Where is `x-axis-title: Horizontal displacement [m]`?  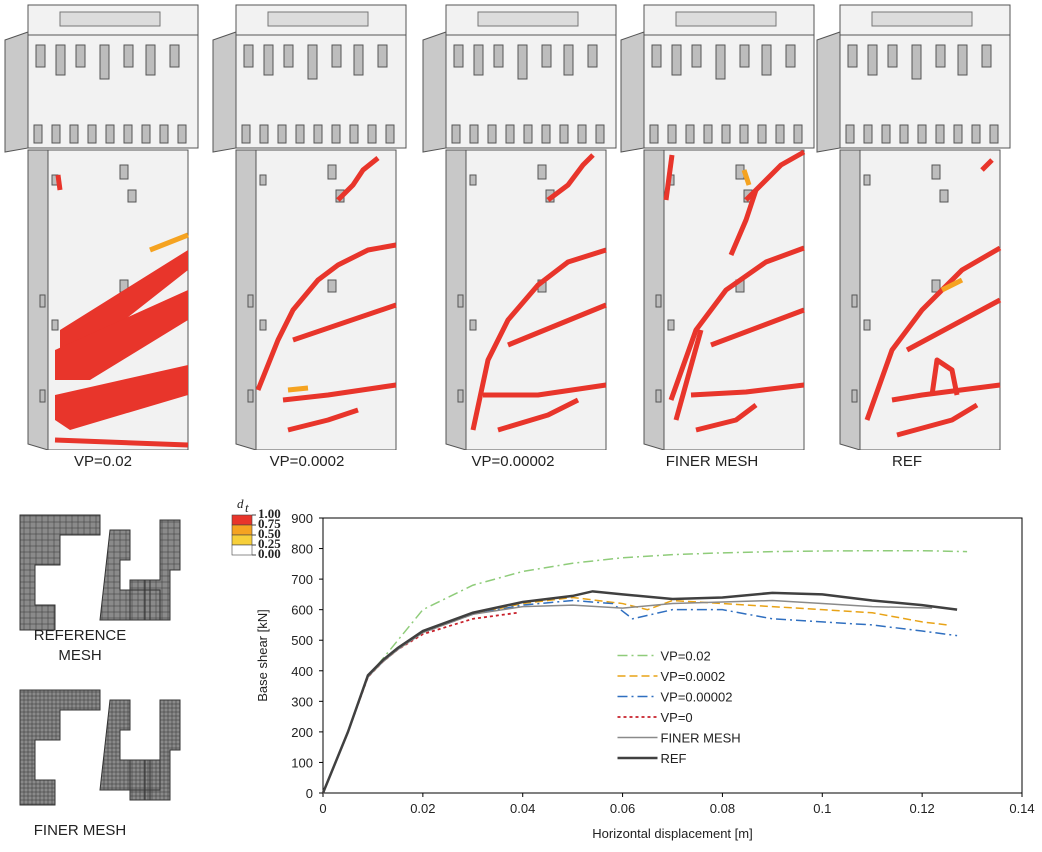
x-axis-title: Horizontal displacement [m] is located at coordinates (672, 833).